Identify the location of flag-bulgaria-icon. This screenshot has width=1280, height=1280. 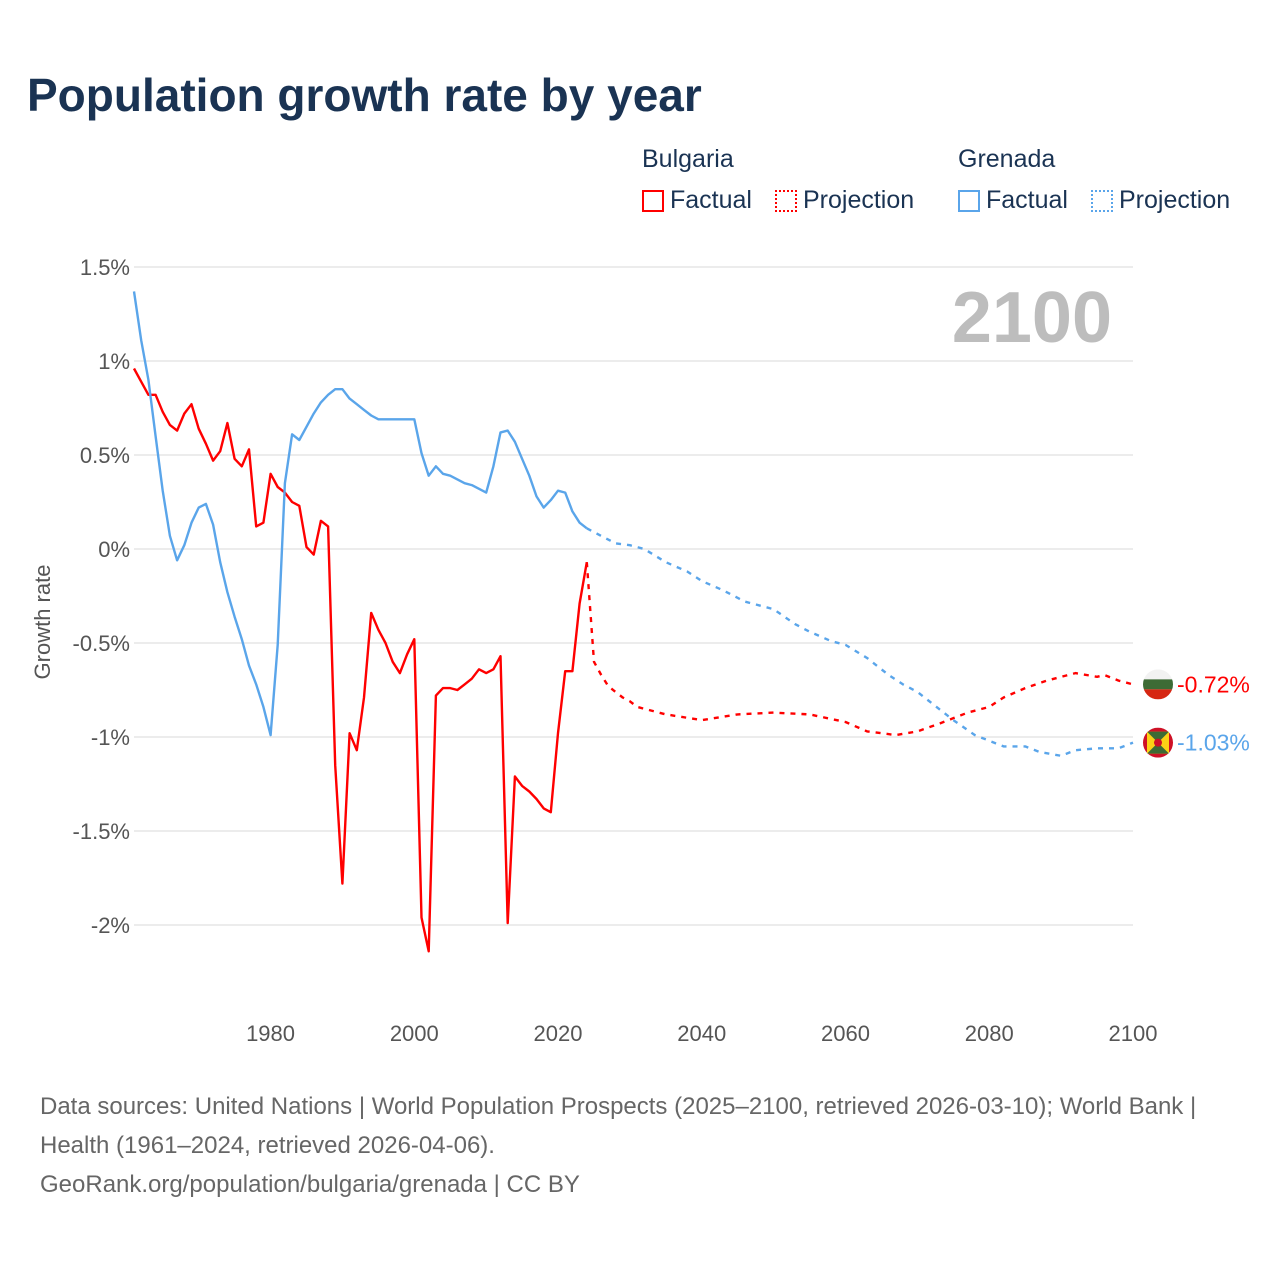
(1158, 684).